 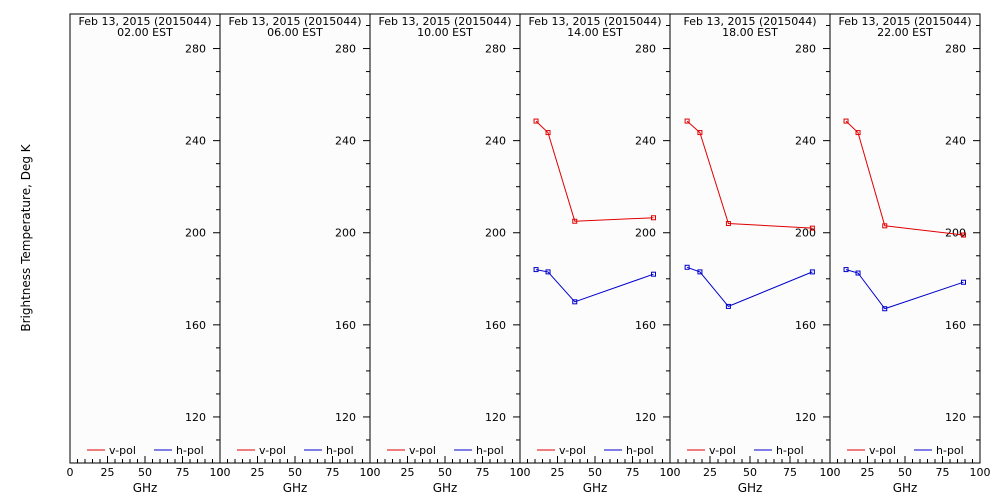 I want to click on panel-subtitle: 02.00 EST, so click(x=145, y=32).